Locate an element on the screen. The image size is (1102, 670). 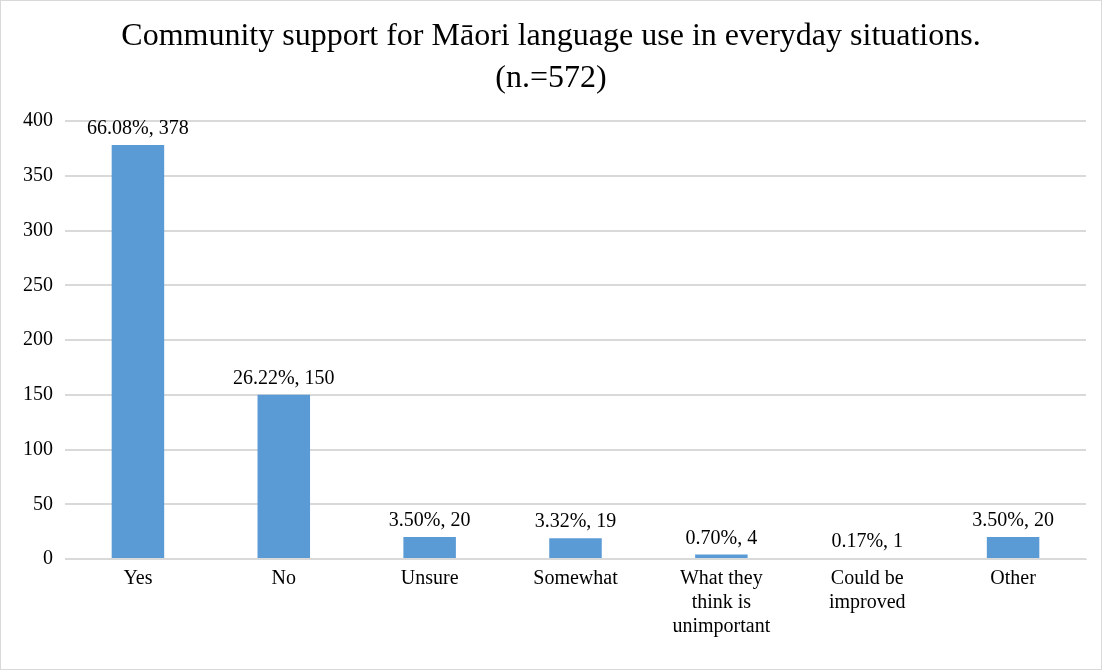
data-label: 26.22%, 150 is located at coordinates (283, 377).